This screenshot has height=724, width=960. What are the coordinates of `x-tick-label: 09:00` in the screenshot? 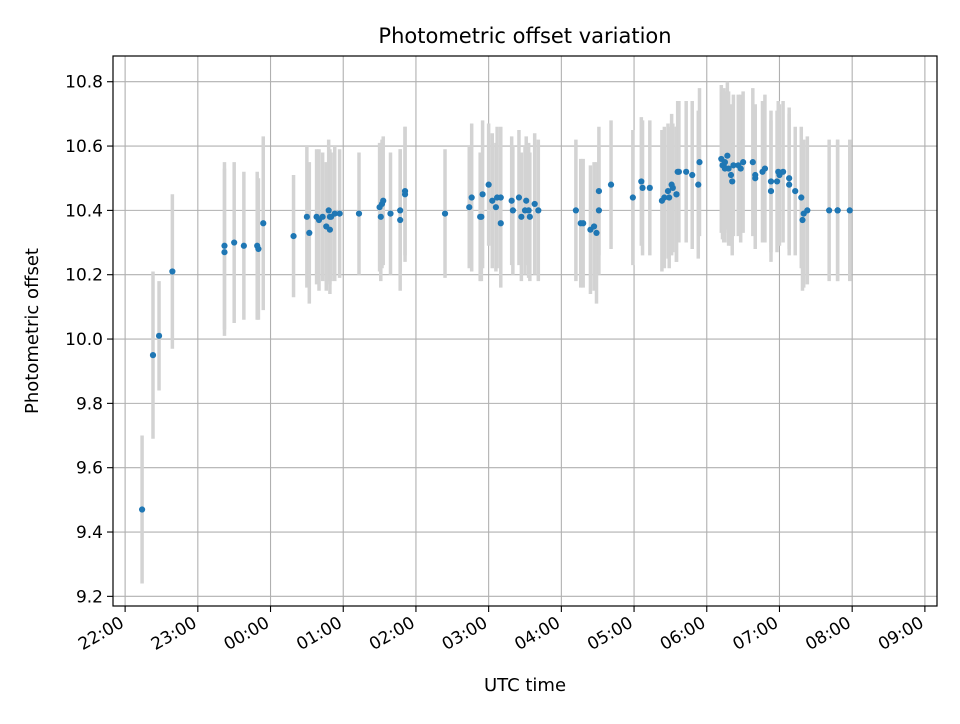 It's located at (901, 634).